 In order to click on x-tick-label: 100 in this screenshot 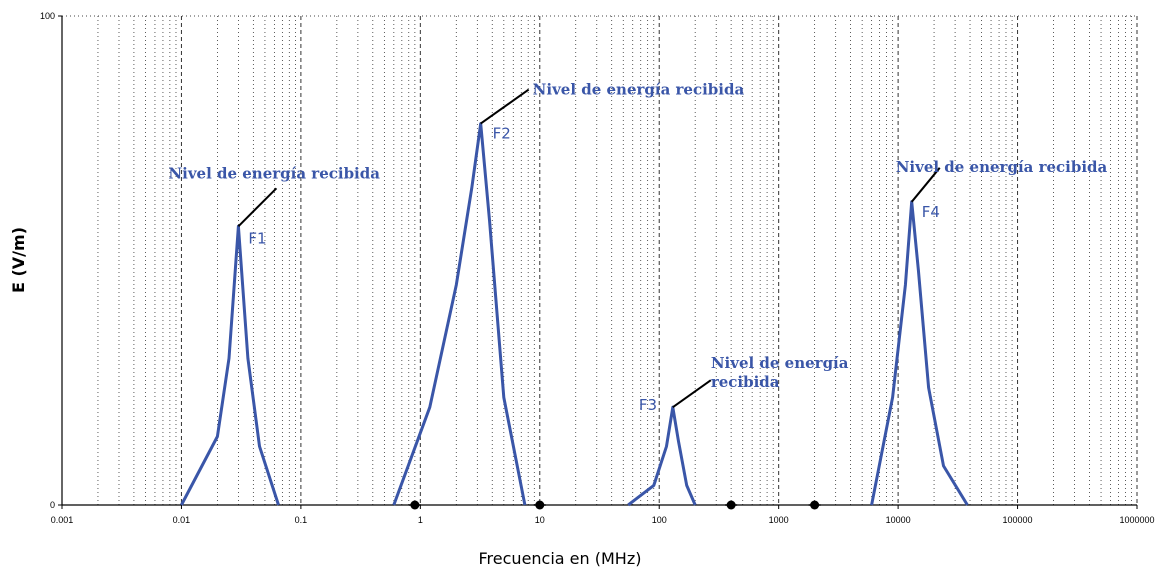, I will do `click(659, 520)`.